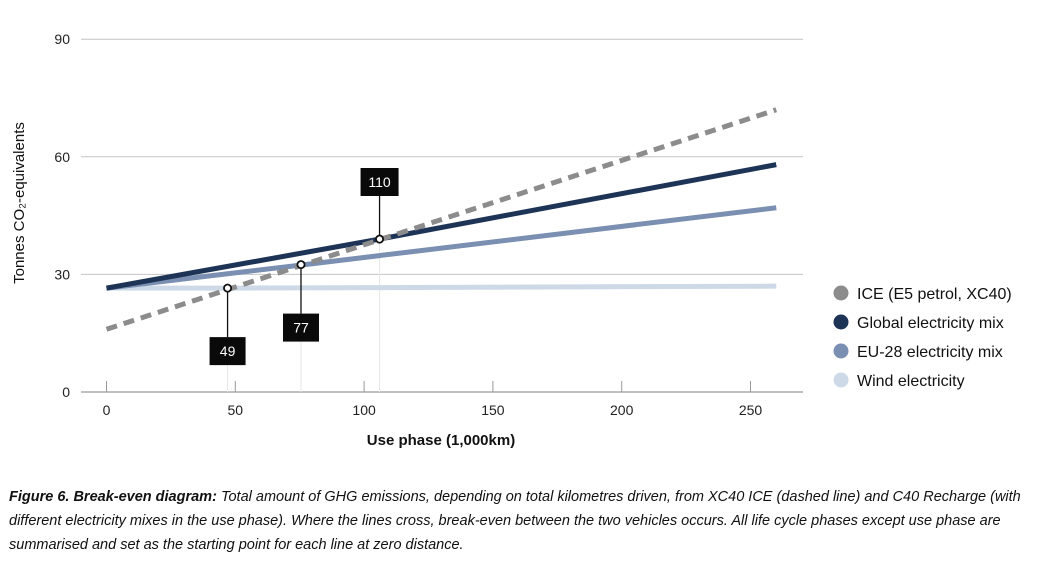 This screenshot has height=565, width=1048. What do you see at coordinates (113, 497) in the screenshot?
I see `caption-lead: Figure 6. Break-even diagram:` at bounding box center [113, 497].